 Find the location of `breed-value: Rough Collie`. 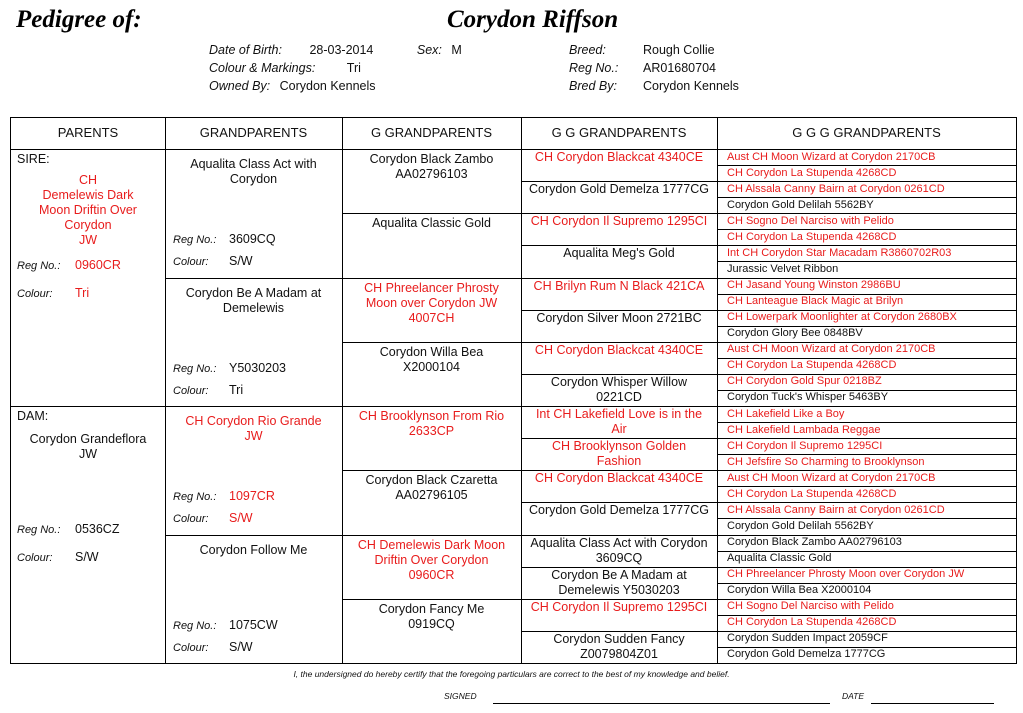

breed-value: Rough Collie is located at coordinates (679, 50).